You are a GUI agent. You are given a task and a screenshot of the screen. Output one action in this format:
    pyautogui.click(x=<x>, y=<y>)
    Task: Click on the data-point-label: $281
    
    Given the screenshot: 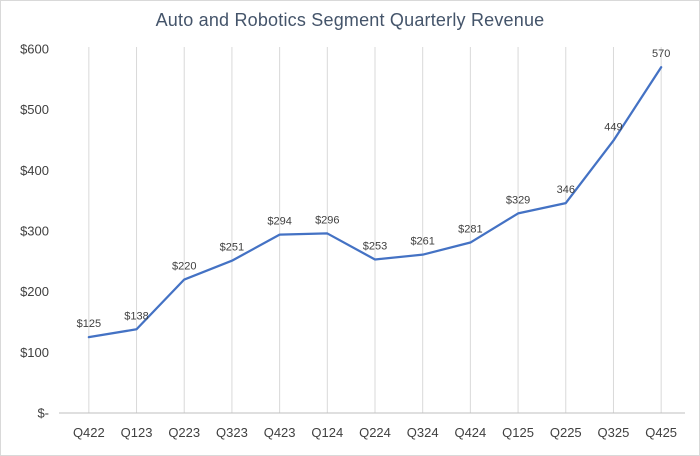 What is the action you would take?
    pyautogui.click(x=470, y=230)
    